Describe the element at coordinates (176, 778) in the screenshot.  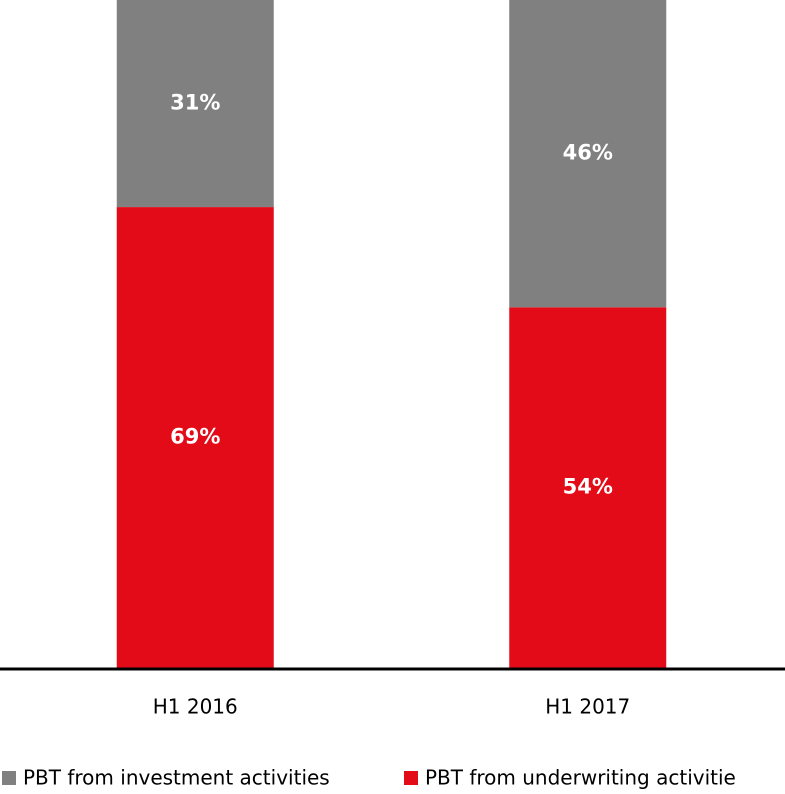
I see `legend-label: PBT from investment activities` at that location.